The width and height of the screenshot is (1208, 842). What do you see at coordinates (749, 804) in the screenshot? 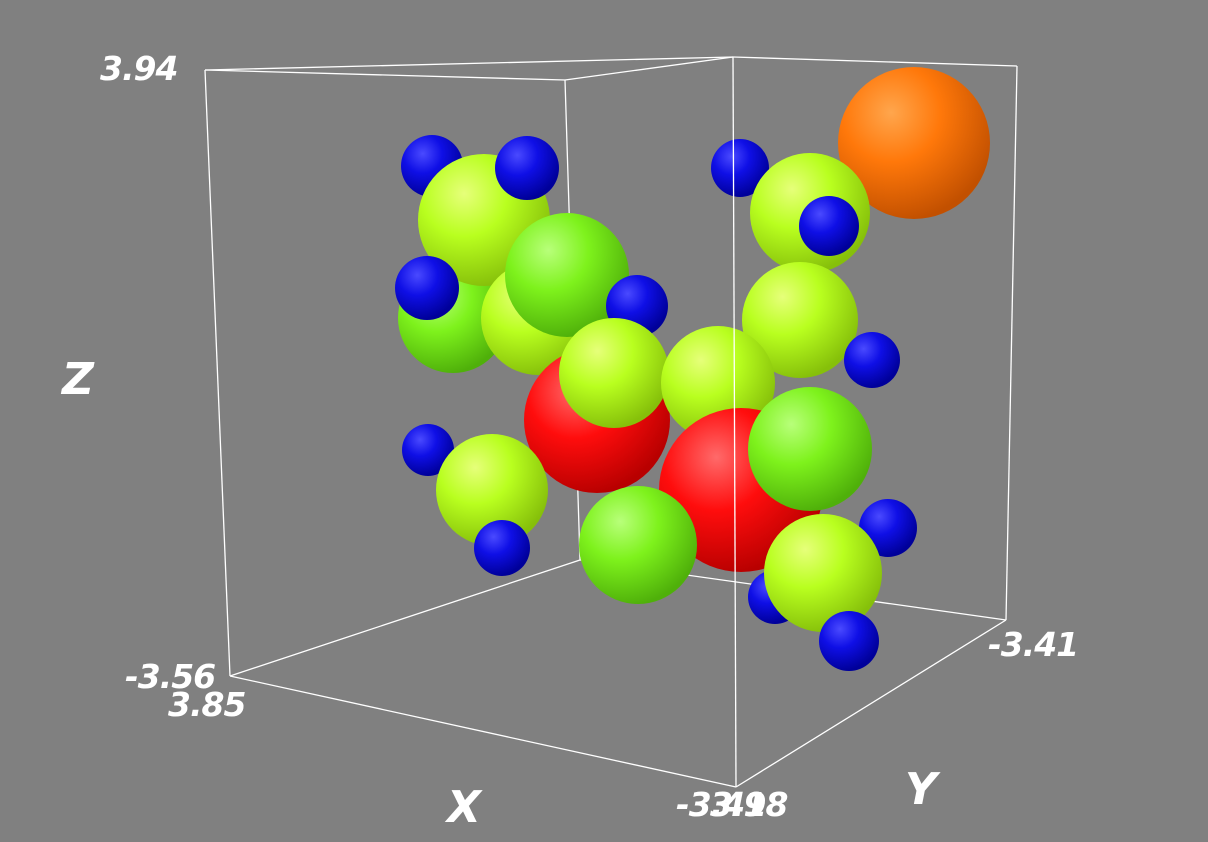
I see `y-max-tick-label: 3.98` at bounding box center [749, 804].